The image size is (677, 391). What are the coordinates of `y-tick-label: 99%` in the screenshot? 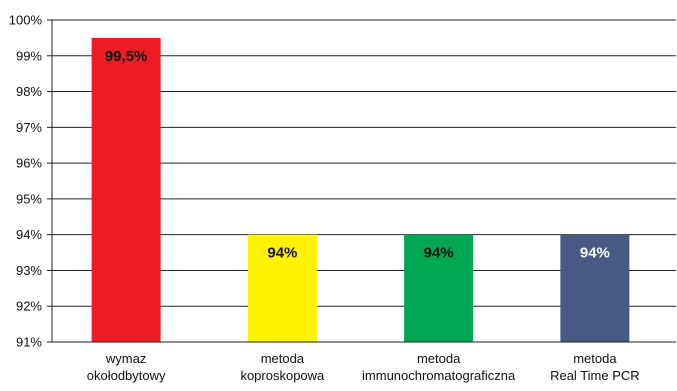 It's located at (29, 55).